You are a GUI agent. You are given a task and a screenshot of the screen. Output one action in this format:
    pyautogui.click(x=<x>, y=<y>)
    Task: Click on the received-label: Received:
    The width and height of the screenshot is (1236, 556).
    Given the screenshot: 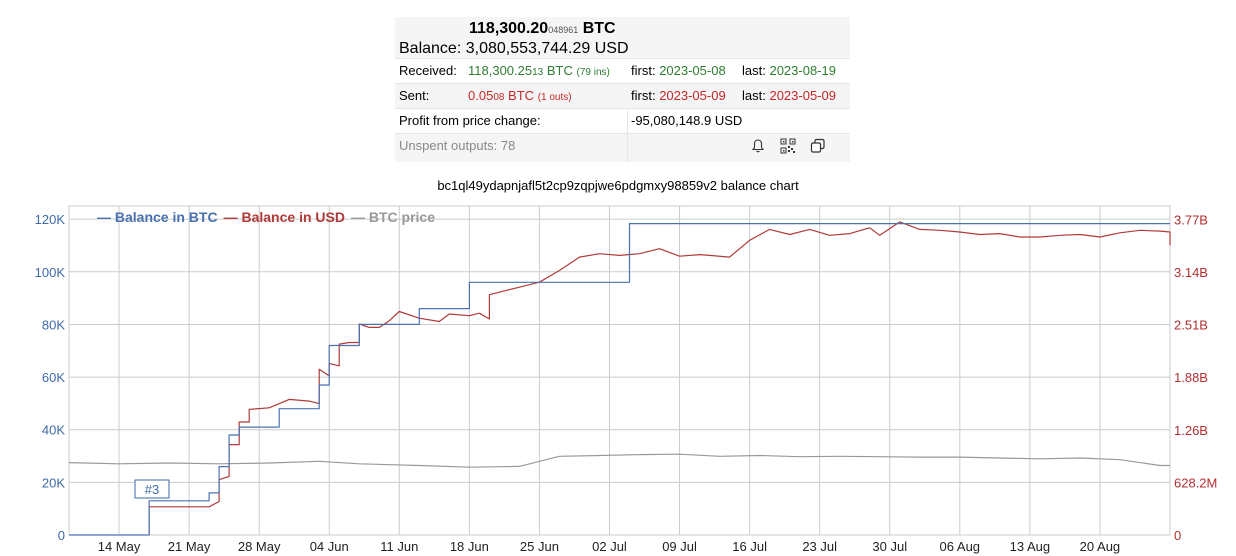 What is the action you would take?
    pyautogui.click(x=428, y=70)
    